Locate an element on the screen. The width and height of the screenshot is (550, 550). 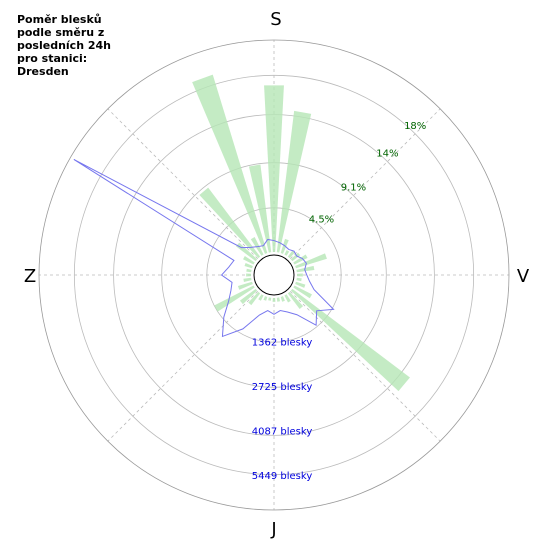
compass-label: S is located at coordinates (275, 19).